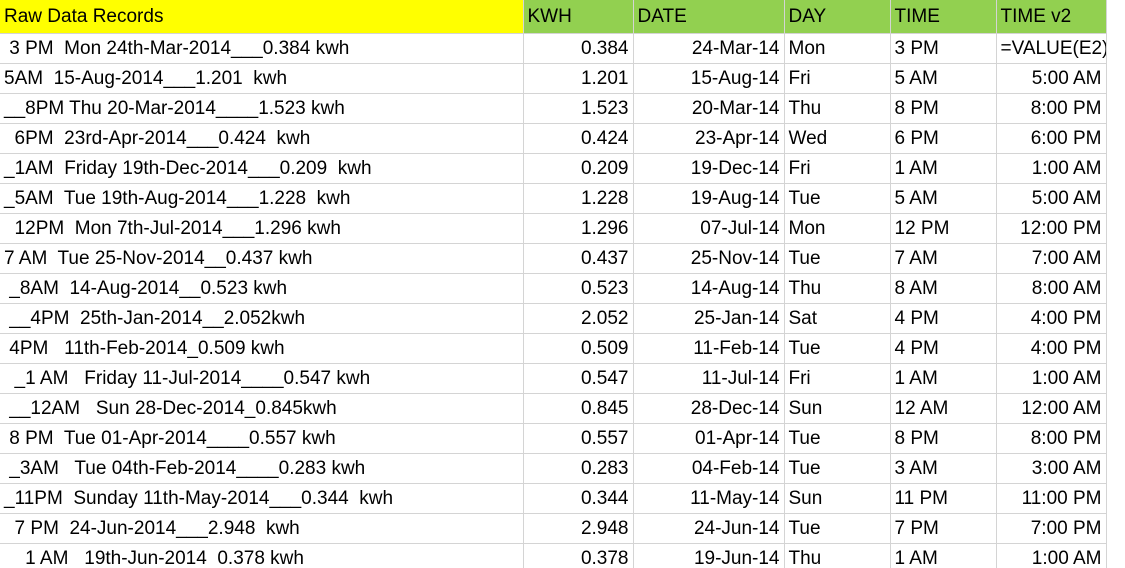  I want to click on cell-time-v2: 8:00 PM, so click(1051, 108).